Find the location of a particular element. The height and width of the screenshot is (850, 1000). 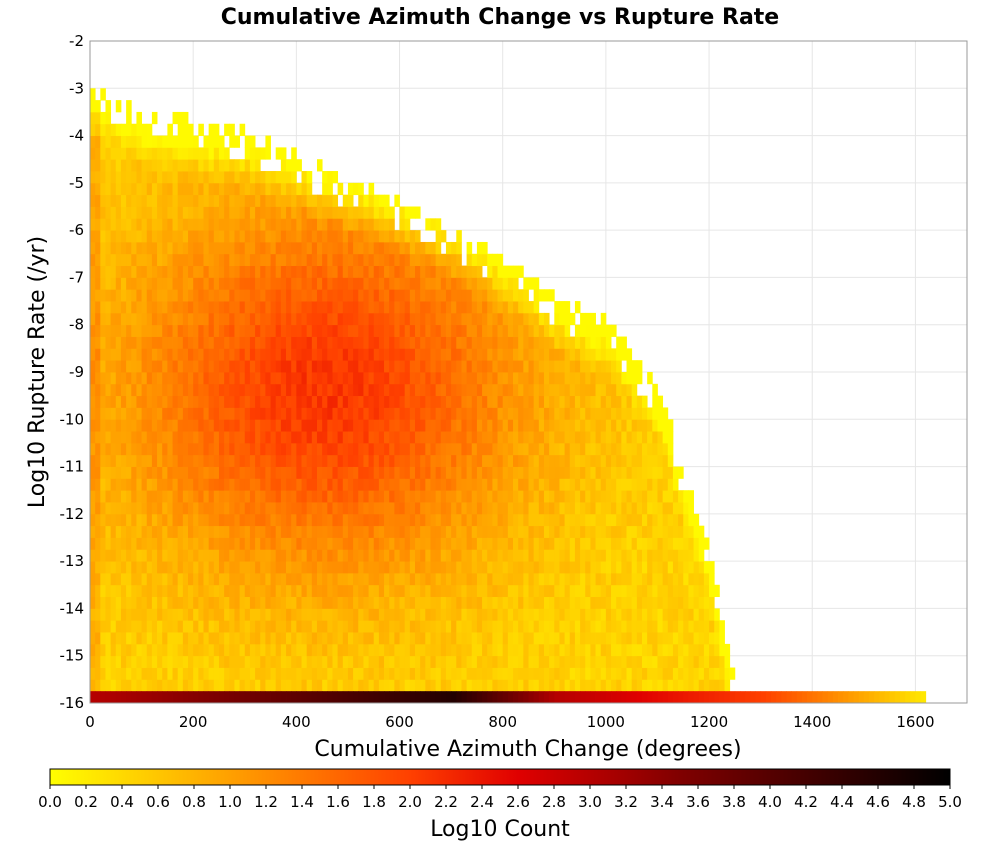

y-tick-label: -15 is located at coordinates (72, 656).